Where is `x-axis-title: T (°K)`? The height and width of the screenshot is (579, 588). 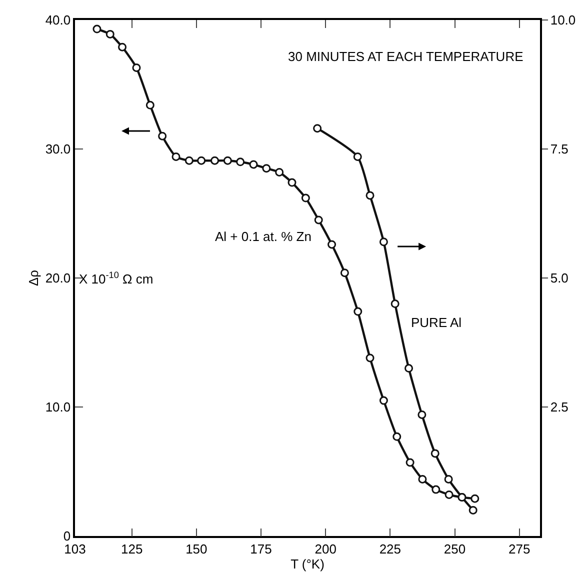 x-axis-title: T (°K) is located at coordinates (307, 564).